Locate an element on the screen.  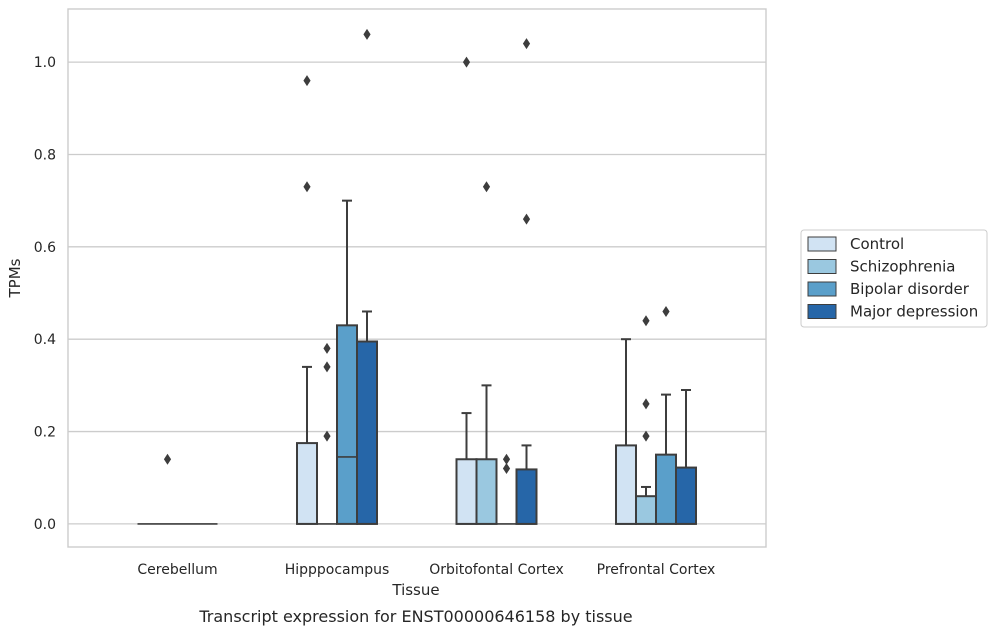
x-tick-label: Prefrontal Cortex is located at coordinates (656, 570).